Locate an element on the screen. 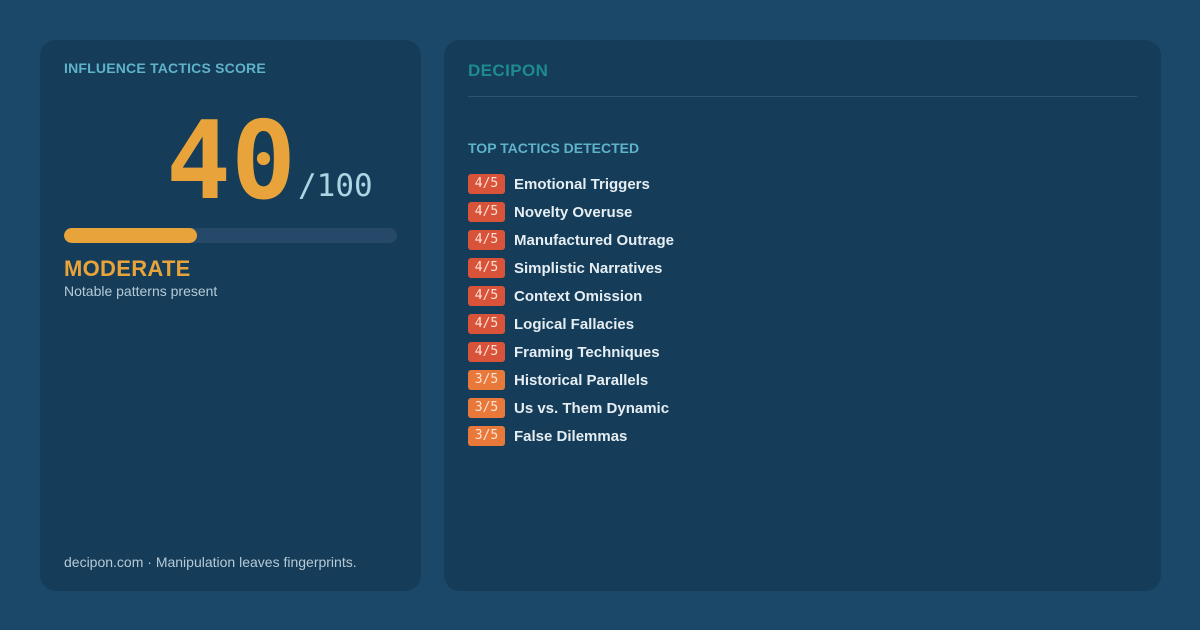 Image resolution: width=1200 pixels, height=630 pixels. tactic-item: 3/5 False Dilemmas is located at coordinates (571, 436).